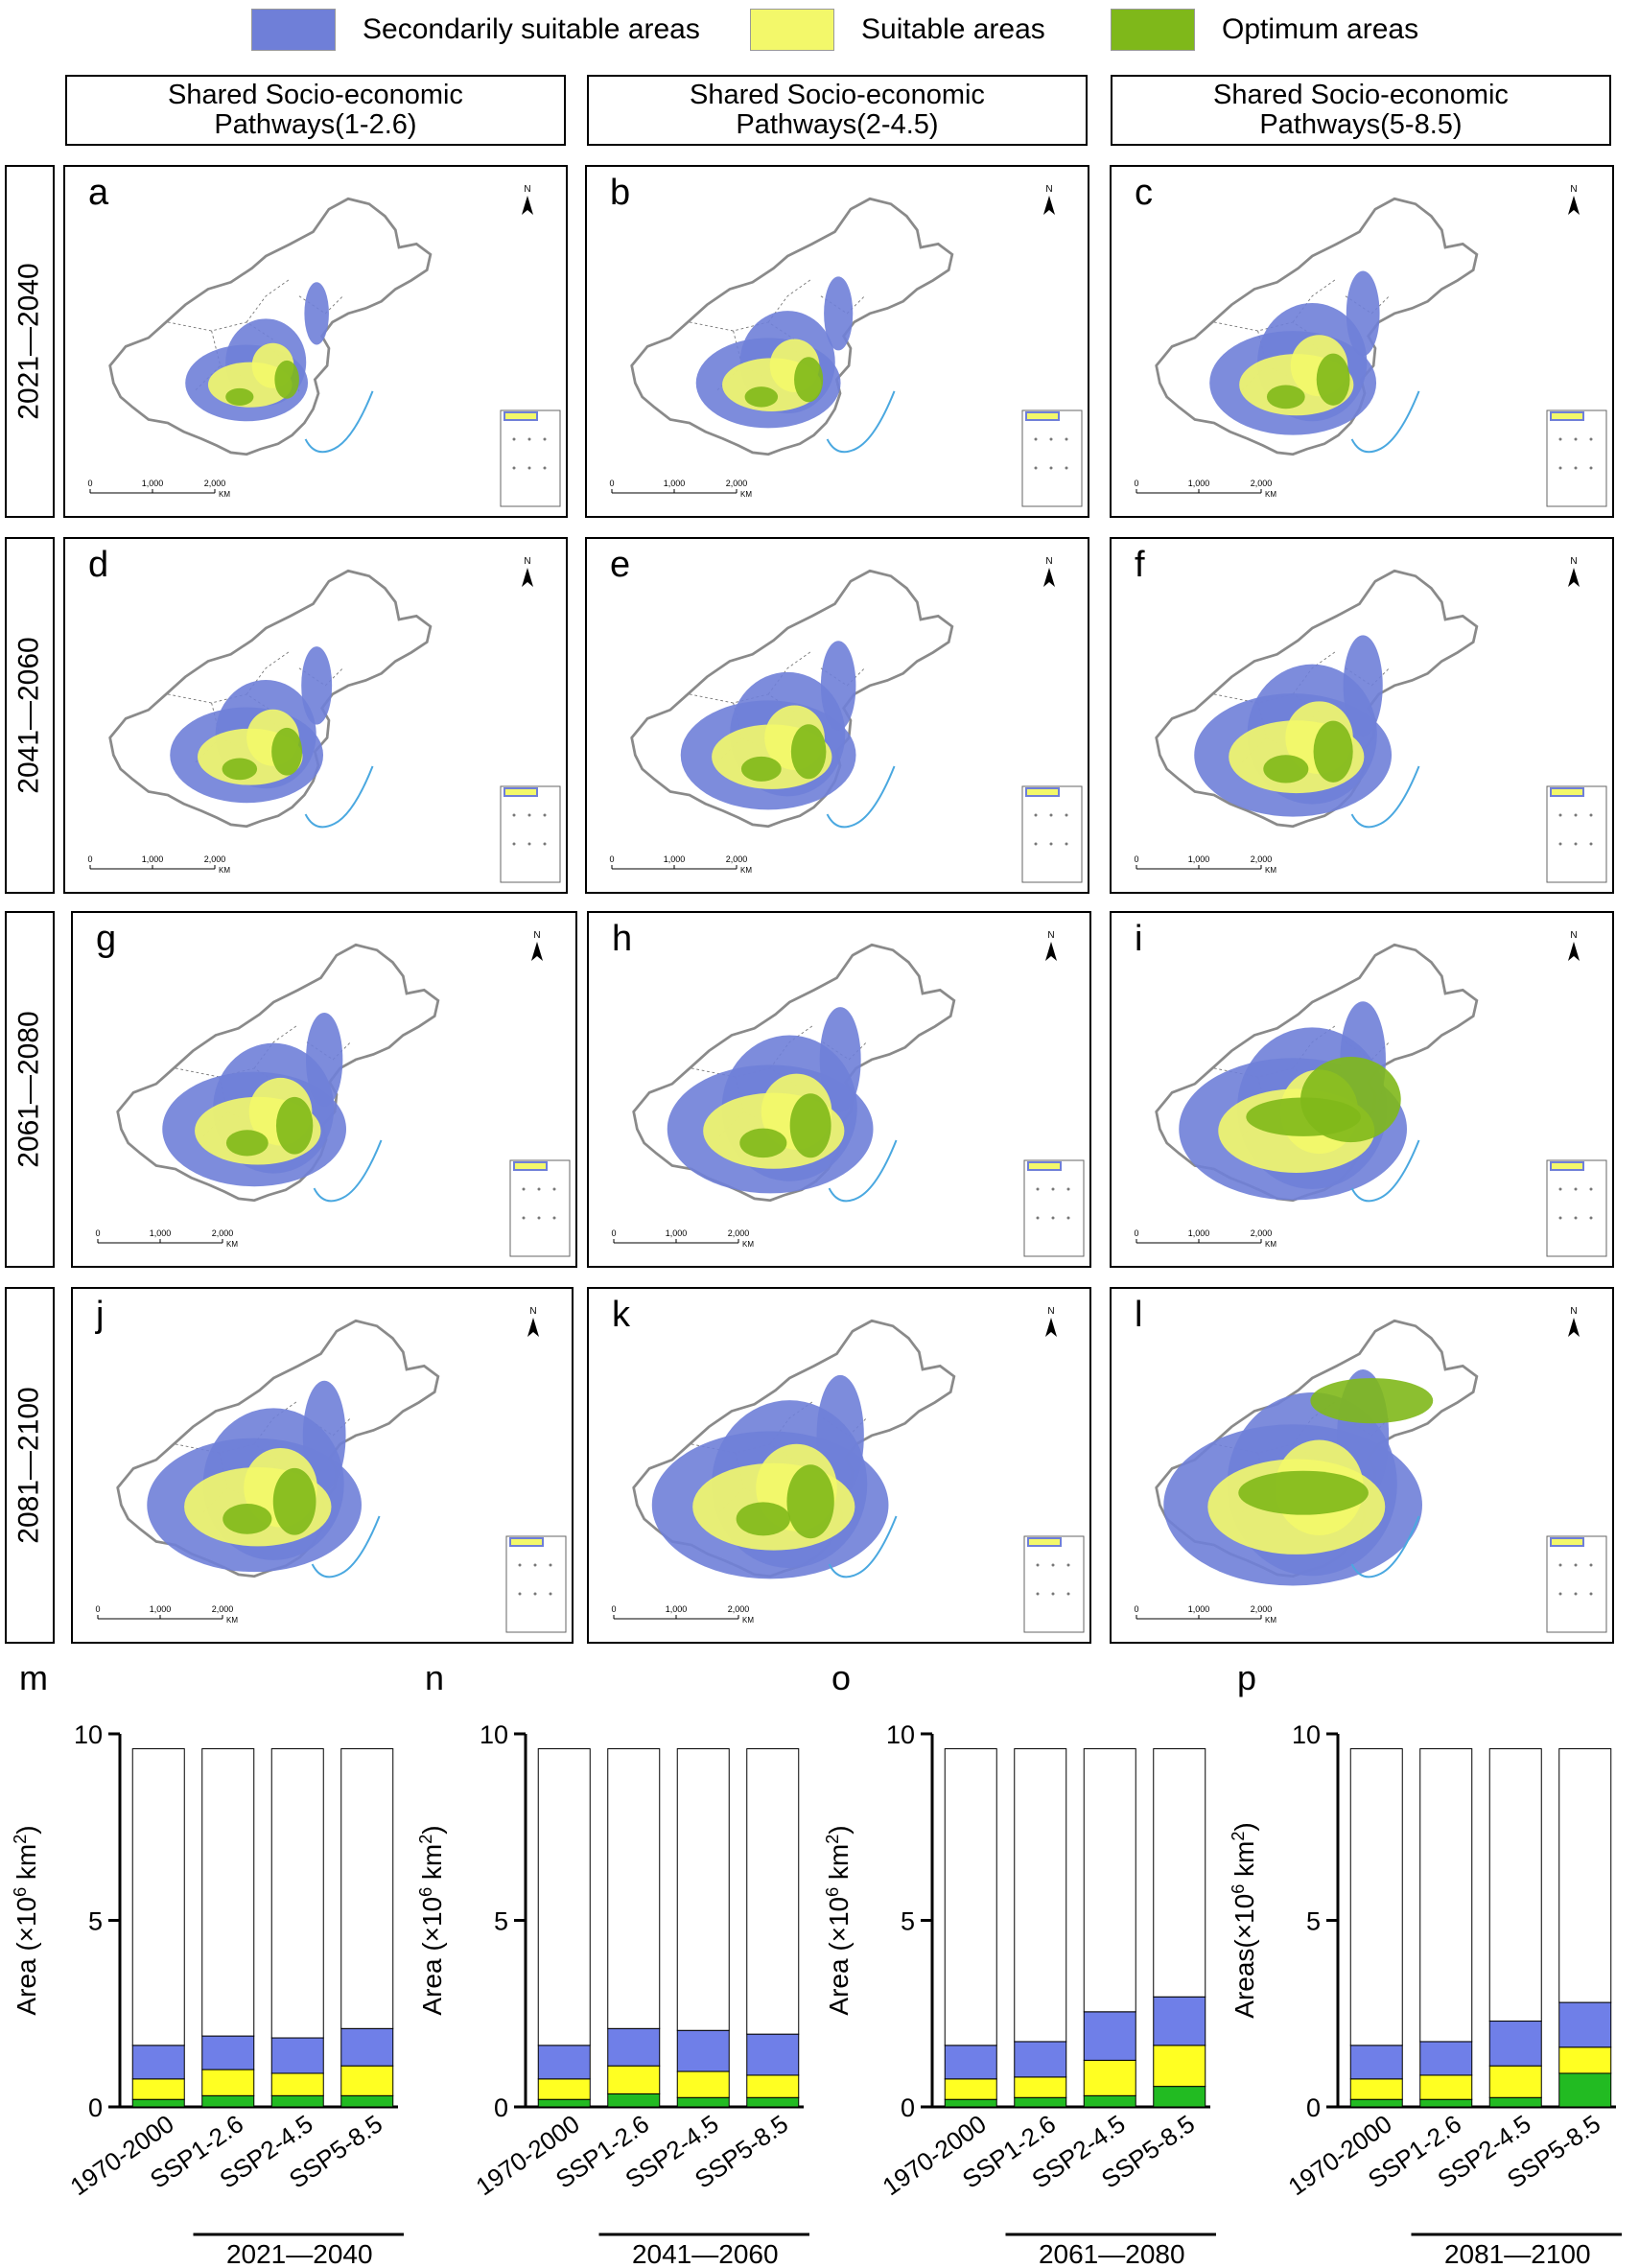  What do you see at coordinates (315, 111) in the screenshot?
I see `column-header-ssp1: Shared Socio-economic Pathways(1-2.6)` at bounding box center [315, 111].